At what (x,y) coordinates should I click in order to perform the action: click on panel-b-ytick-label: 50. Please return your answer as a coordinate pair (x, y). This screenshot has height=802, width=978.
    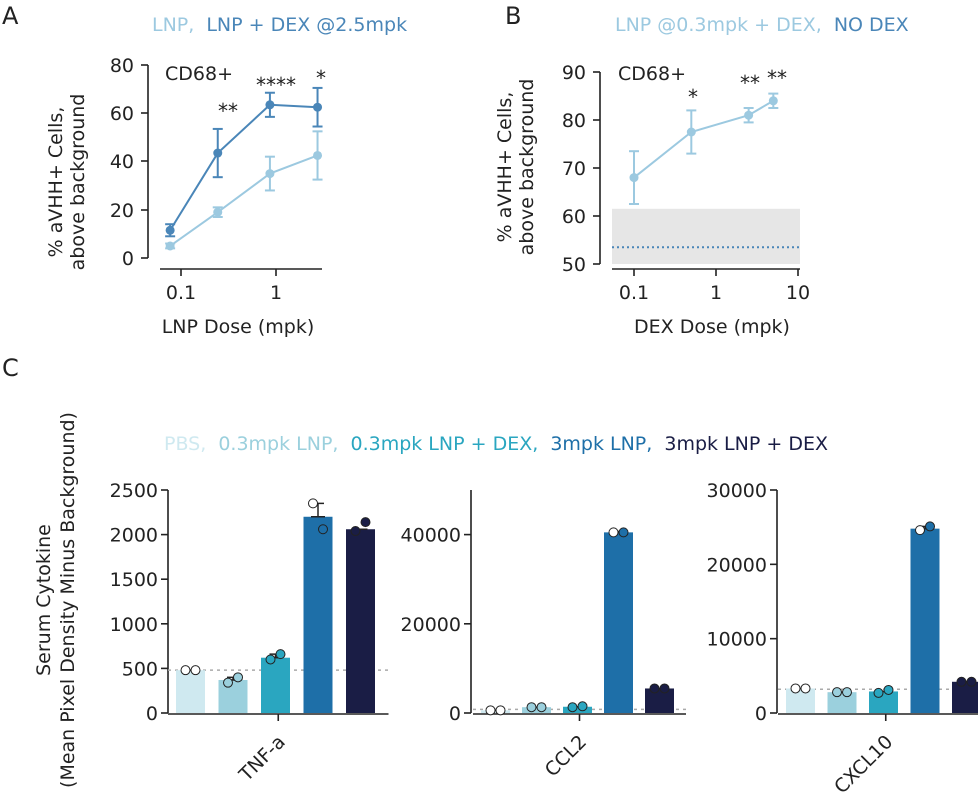
    Looking at the image, I should click on (574, 265).